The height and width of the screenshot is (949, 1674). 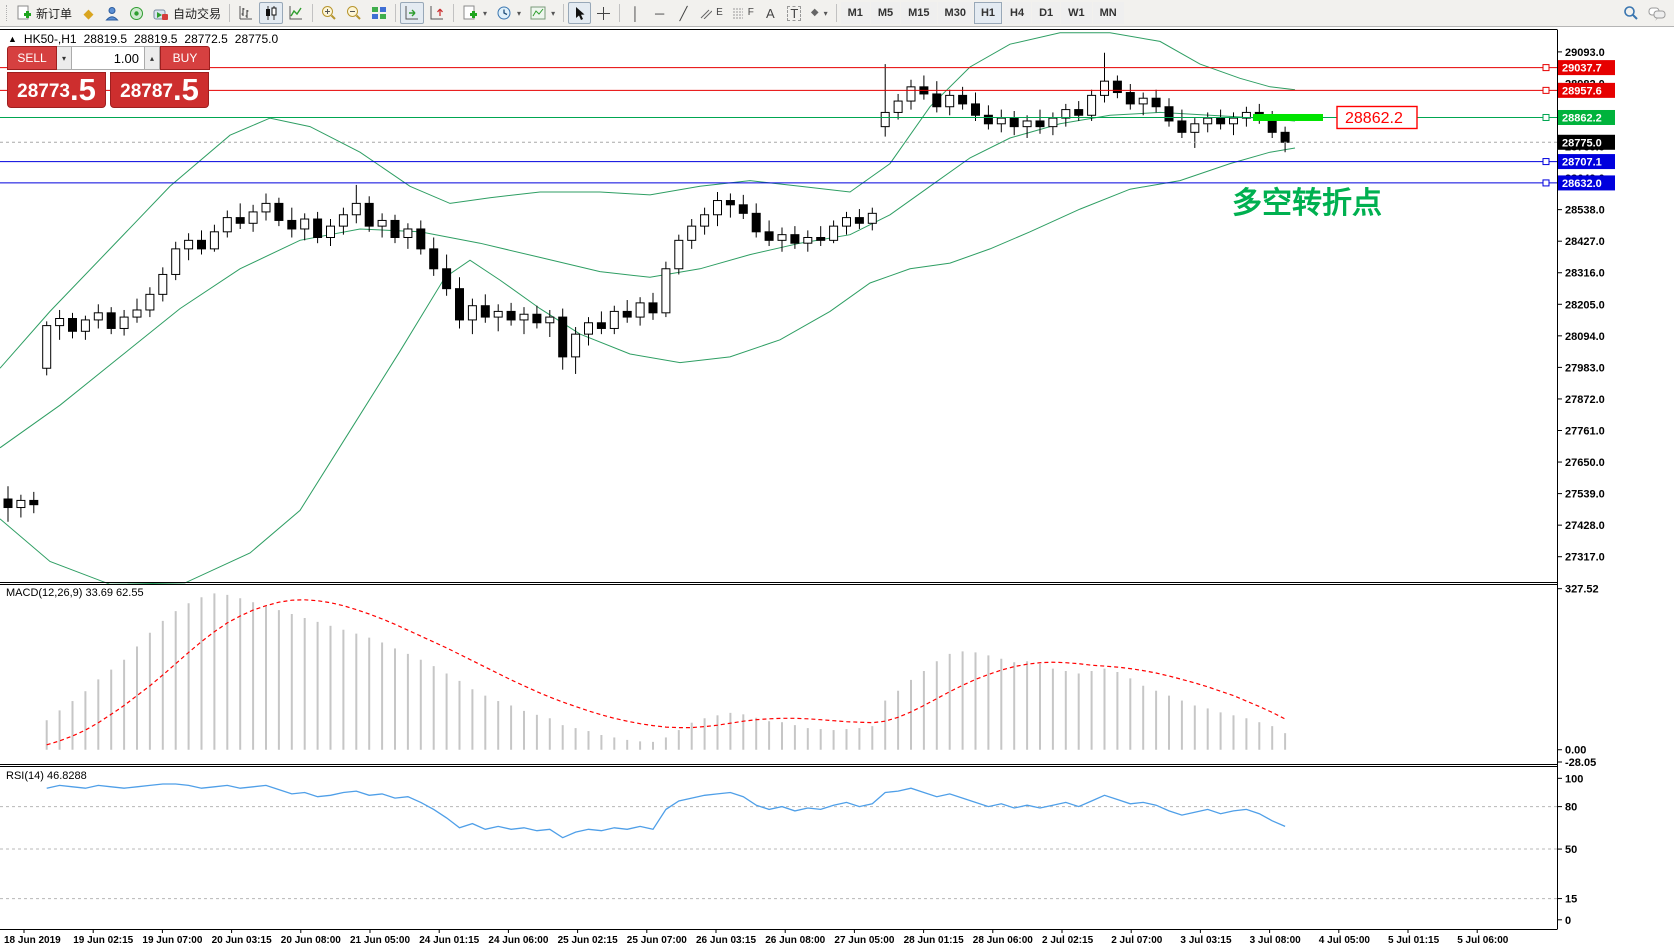 I want to click on periods-button: ▾, so click(x=508, y=13).